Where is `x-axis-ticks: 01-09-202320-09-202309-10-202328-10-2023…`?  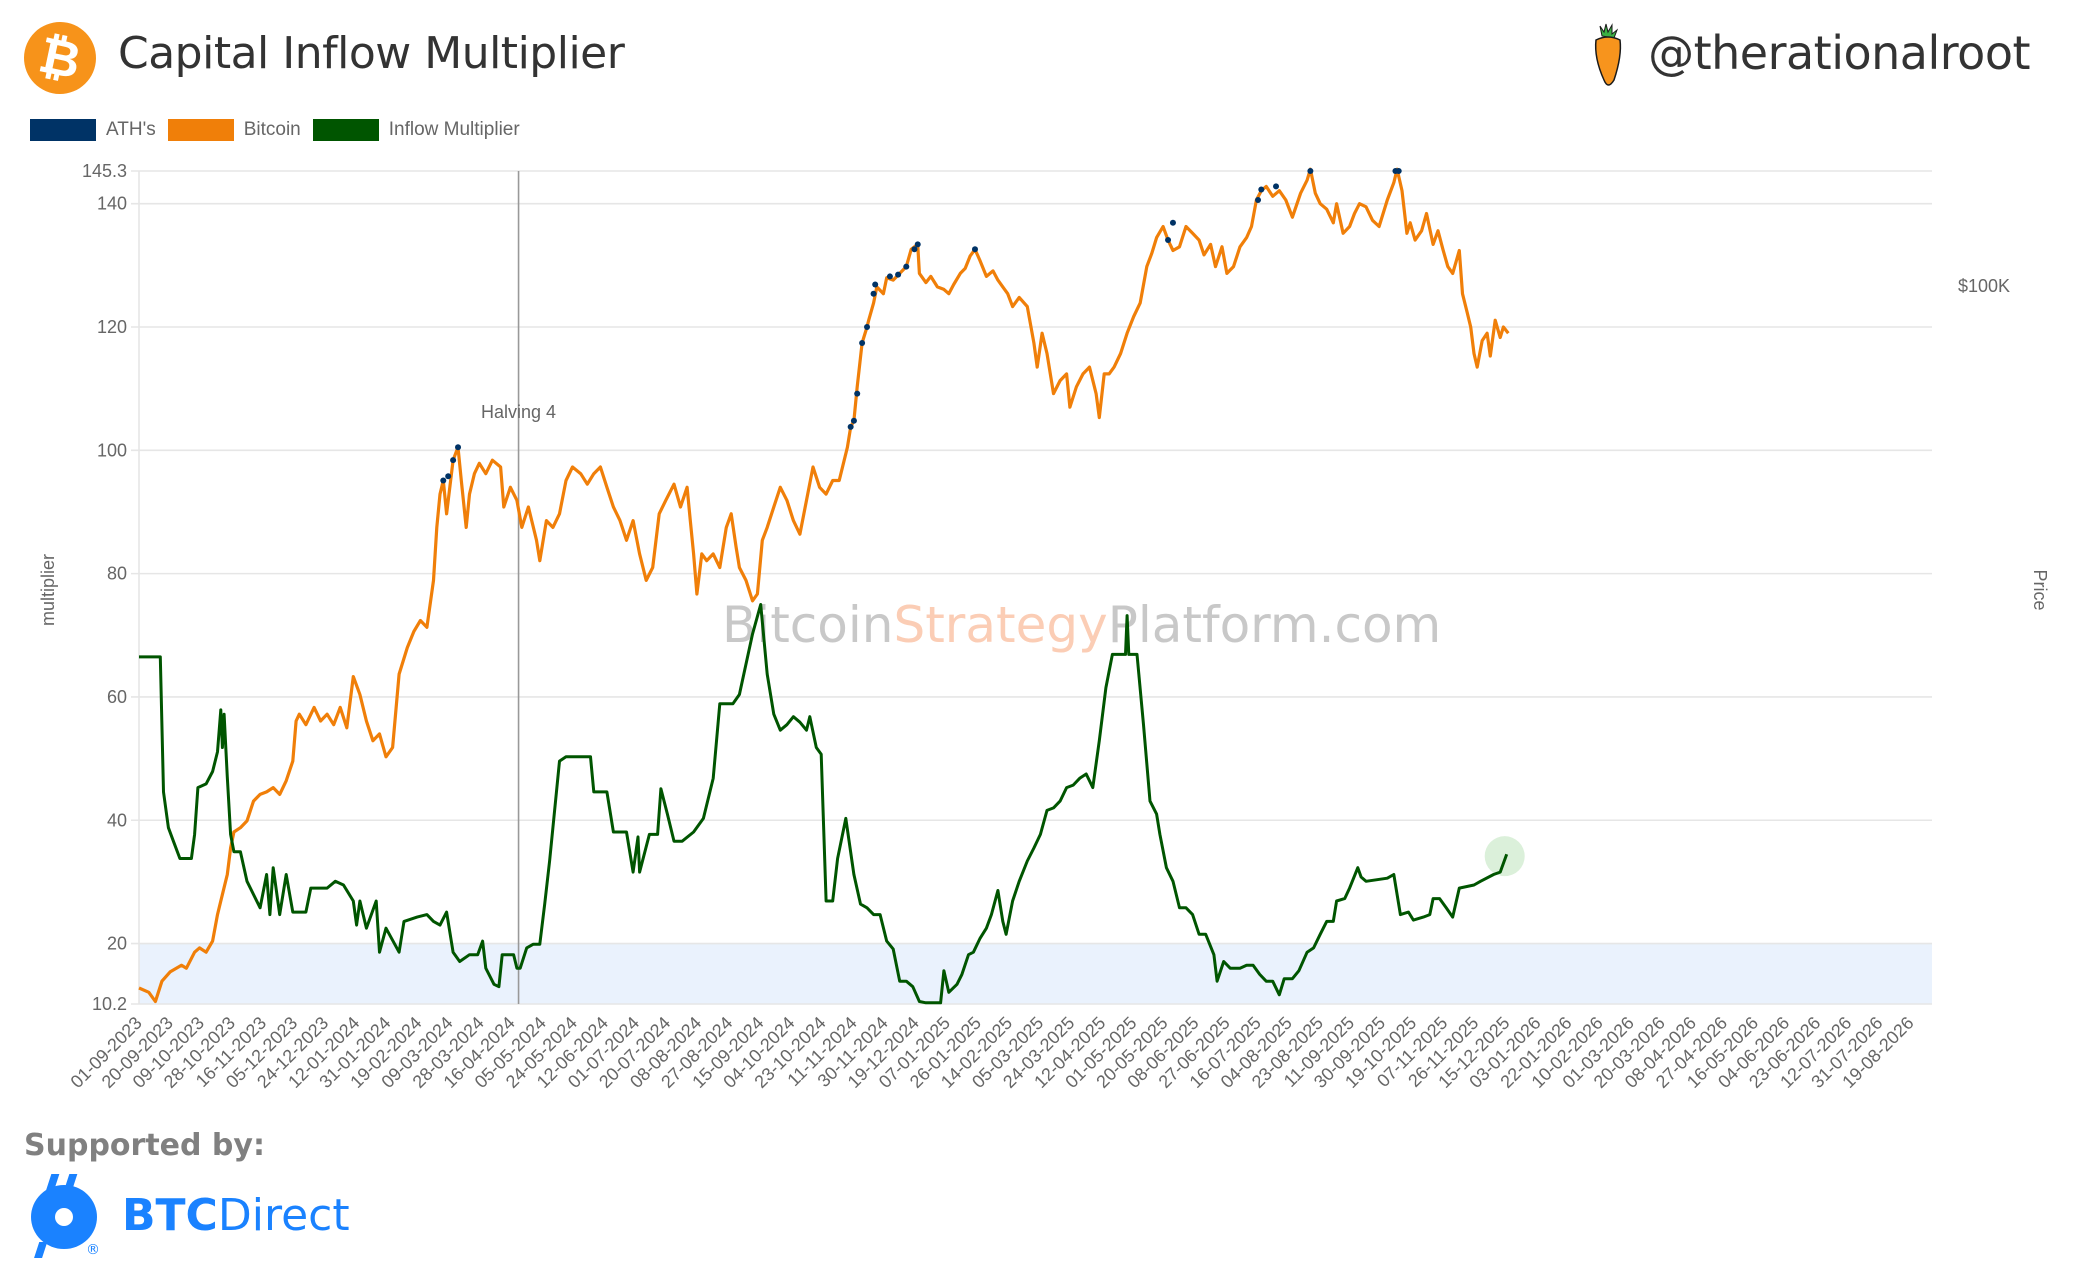 x-axis-ticks: 01-09-202320-09-202309-10-202328-10-2023… is located at coordinates (992, 1052).